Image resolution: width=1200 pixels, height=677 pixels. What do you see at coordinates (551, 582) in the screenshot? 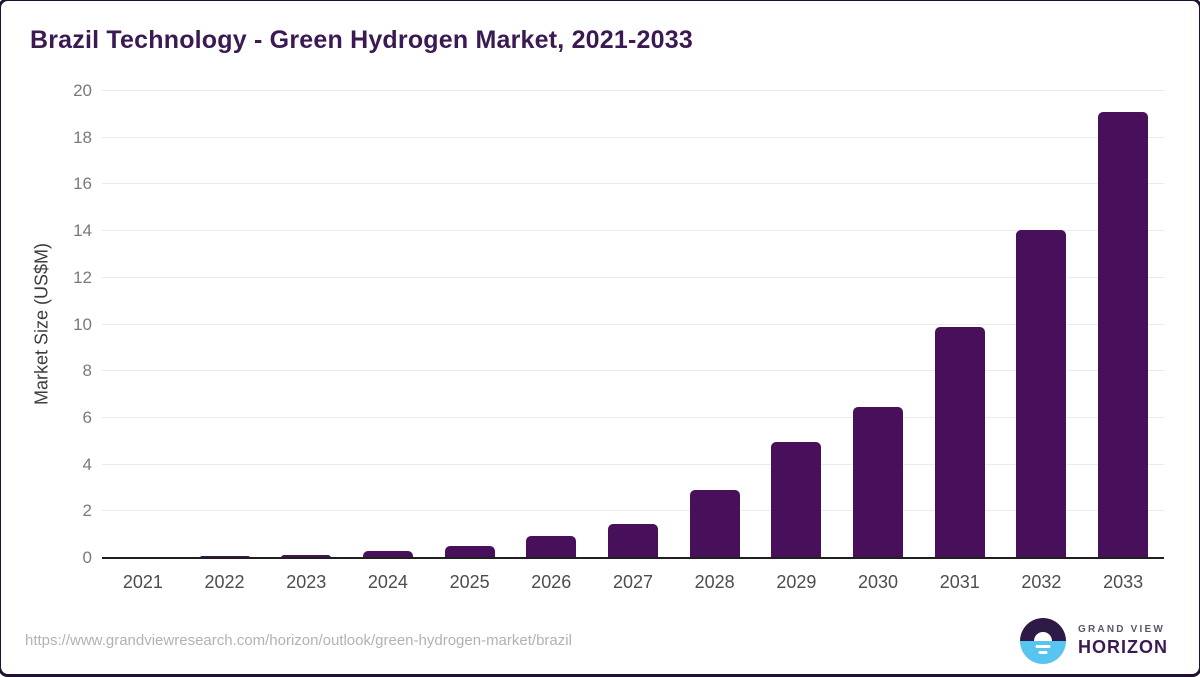
I see `x-tick-label-2026: 2026` at bounding box center [551, 582].